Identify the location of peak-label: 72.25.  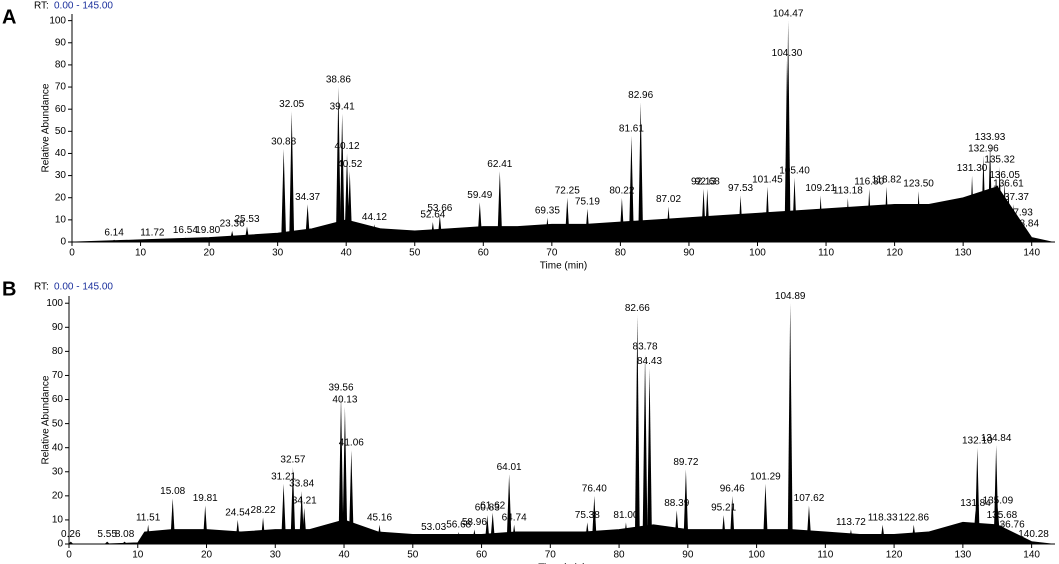
(567, 190).